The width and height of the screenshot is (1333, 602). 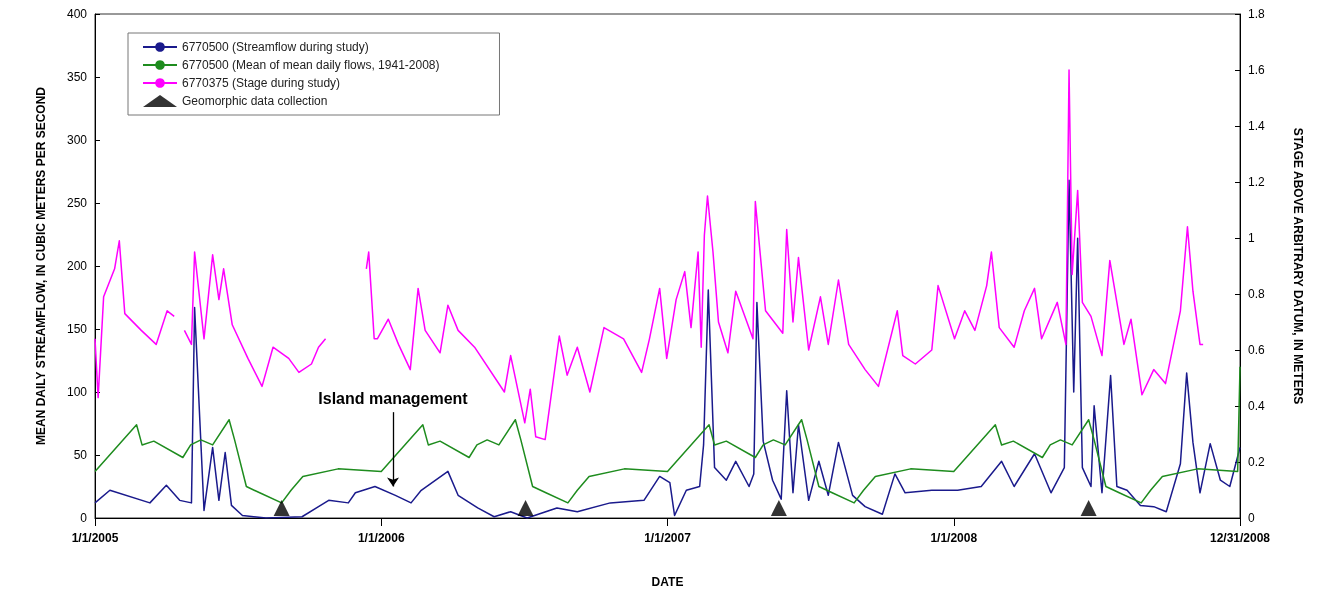 What do you see at coordinates (80, 455) in the screenshot?
I see `y-tick-label: 50` at bounding box center [80, 455].